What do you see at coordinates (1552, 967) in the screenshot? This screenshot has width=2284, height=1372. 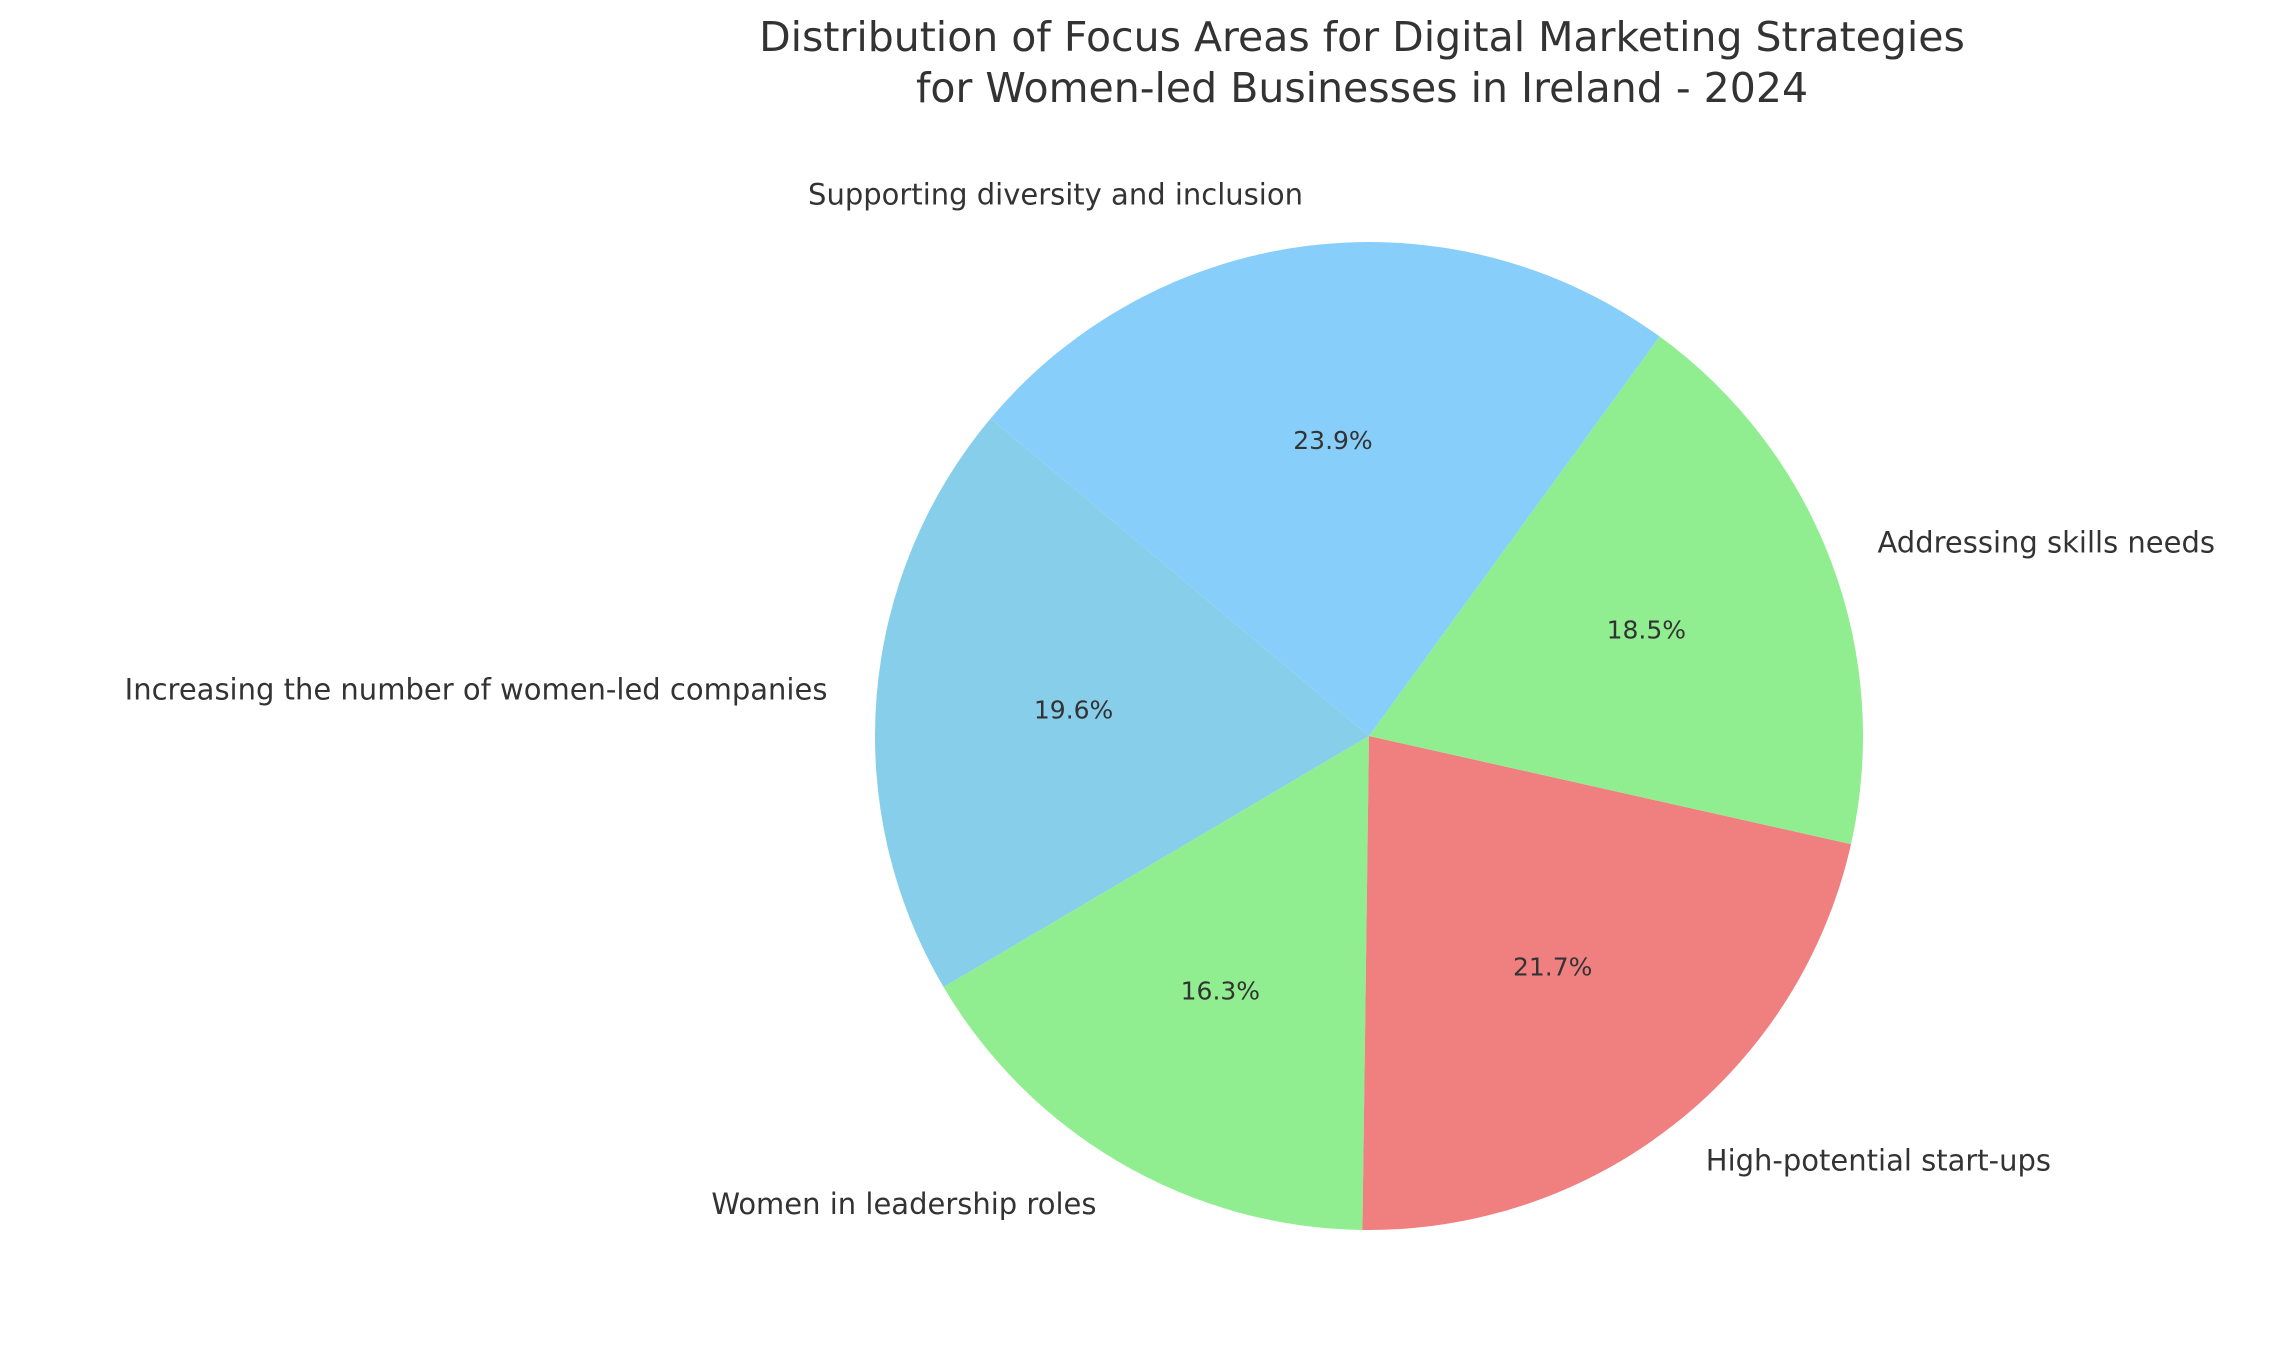 I see `percent-label: 21.7%` at bounding box center [1552, 967].